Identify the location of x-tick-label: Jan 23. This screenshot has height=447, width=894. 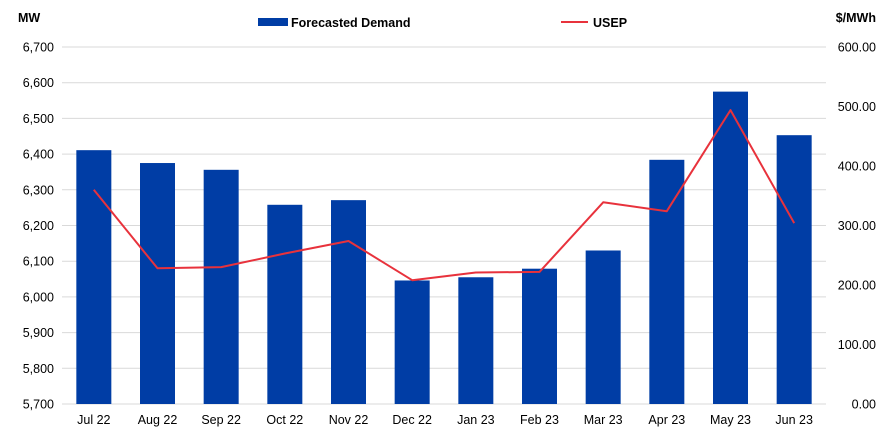
(476, 420).